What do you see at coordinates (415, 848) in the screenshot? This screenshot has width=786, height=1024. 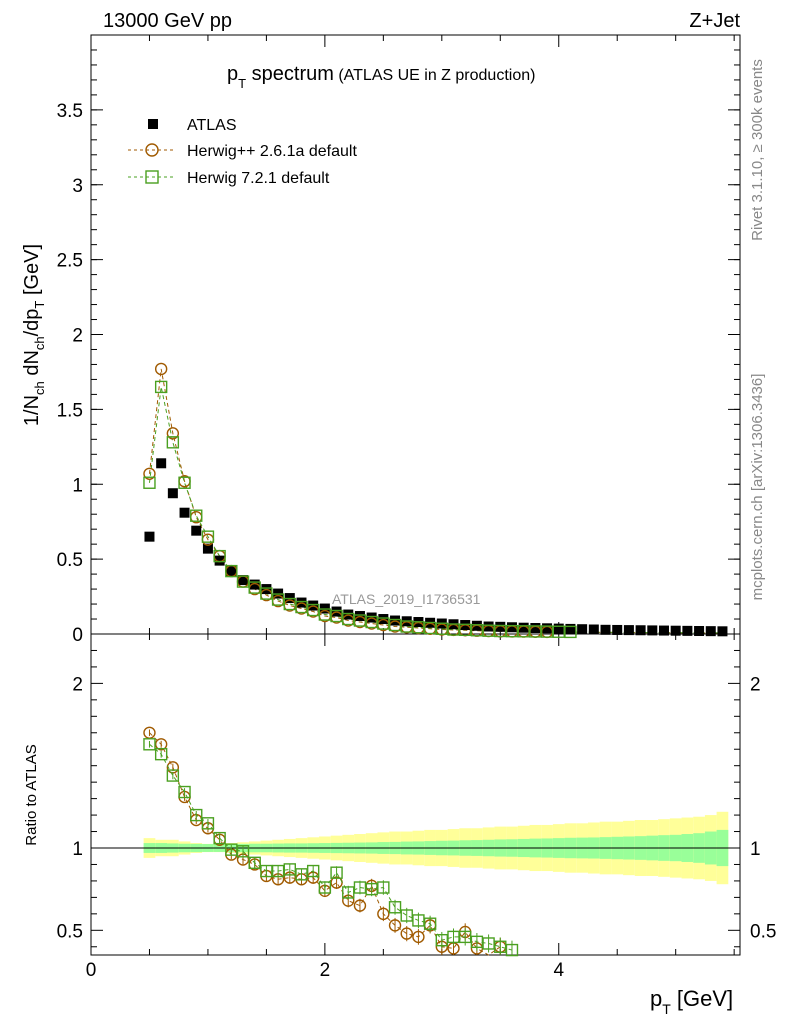 I see `ratio-band` at bounding box center [415, 848].